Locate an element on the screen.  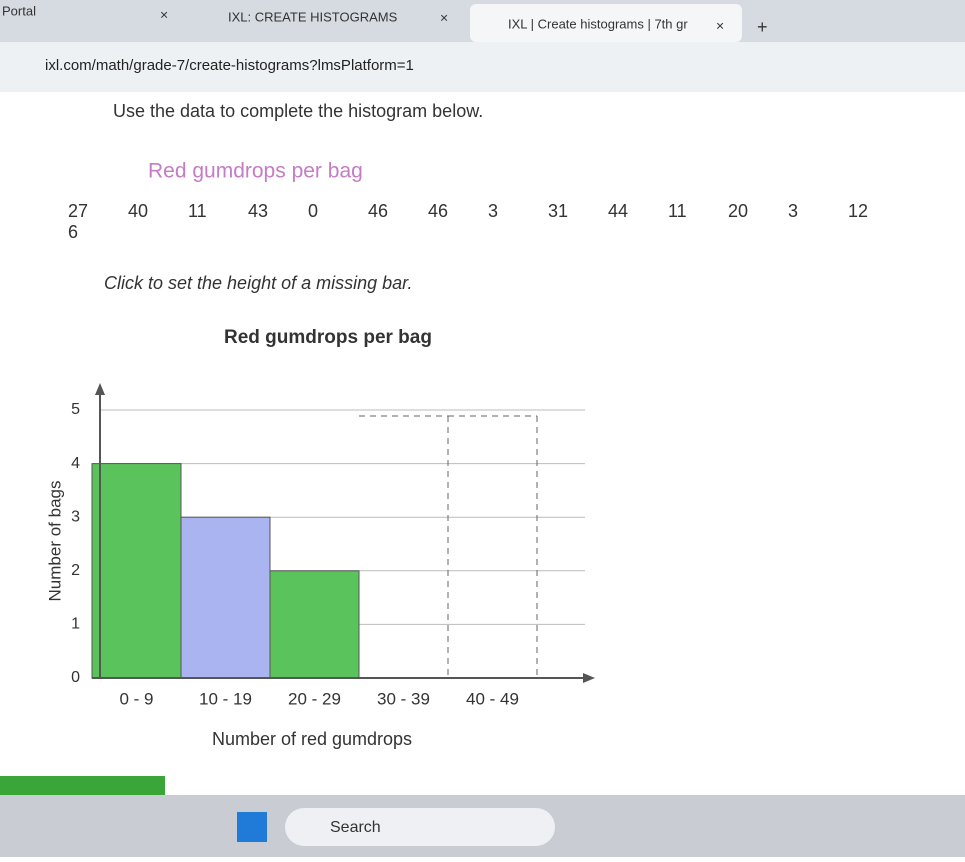
data-value: 6 is located at coordinates (73, 232).